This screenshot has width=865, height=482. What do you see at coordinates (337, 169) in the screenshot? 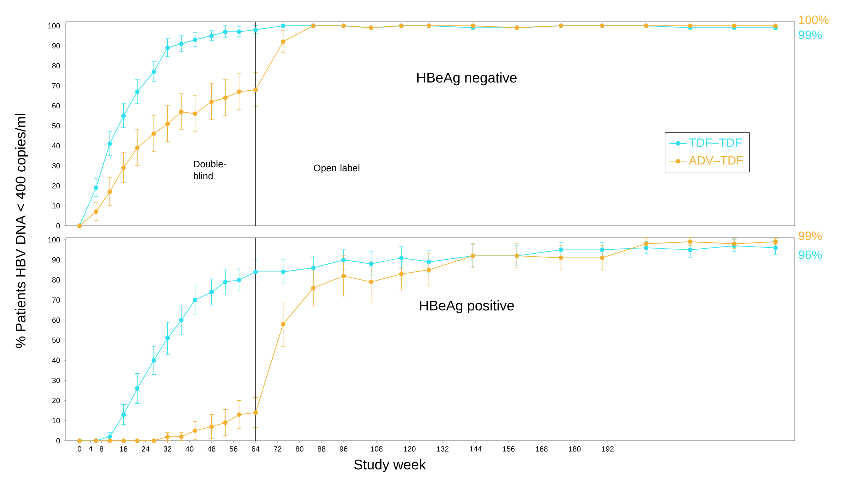
I see `annotation: Open label` at bounding box center [337, 169].